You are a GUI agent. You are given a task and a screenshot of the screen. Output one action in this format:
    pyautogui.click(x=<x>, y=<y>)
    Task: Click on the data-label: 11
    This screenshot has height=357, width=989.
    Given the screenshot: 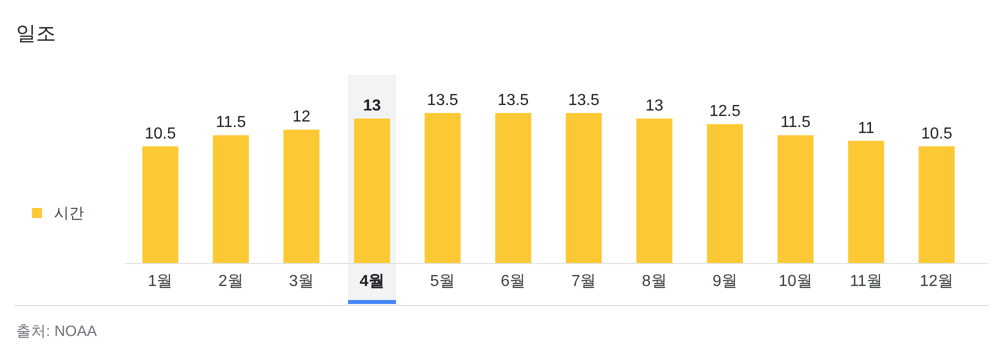 What is the action you would take?
    pyautogui.click(x=866, y=128)
    